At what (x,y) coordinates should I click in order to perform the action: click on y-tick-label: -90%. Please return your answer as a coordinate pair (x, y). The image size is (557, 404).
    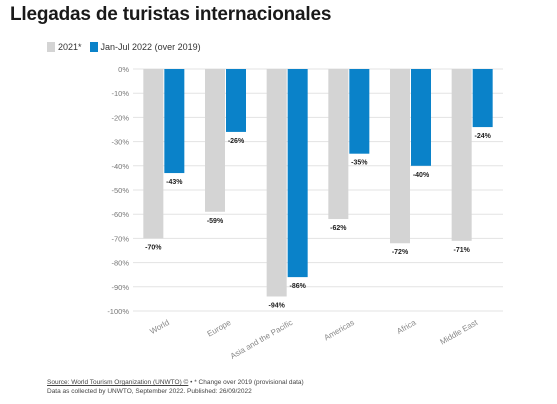
    Looking at the image, I should click on (120, 287).